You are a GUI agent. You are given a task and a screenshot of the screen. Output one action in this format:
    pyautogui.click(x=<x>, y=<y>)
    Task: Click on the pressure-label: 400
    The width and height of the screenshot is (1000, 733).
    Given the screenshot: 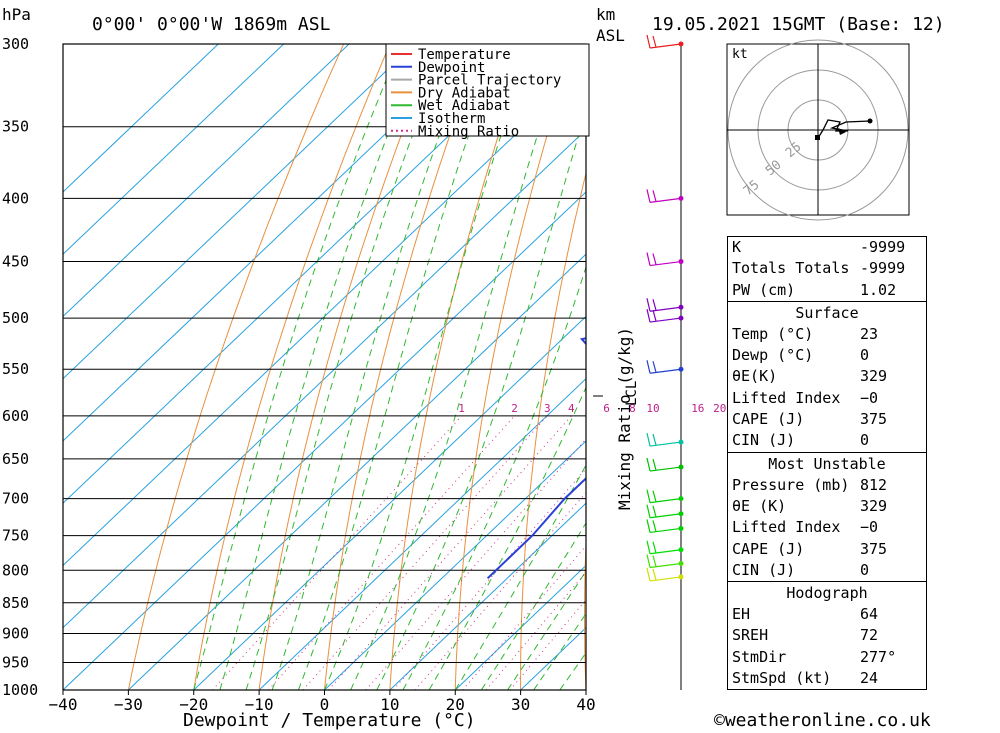 What is the action you would take?
    pyautogui.click(x=15, y=198)
    